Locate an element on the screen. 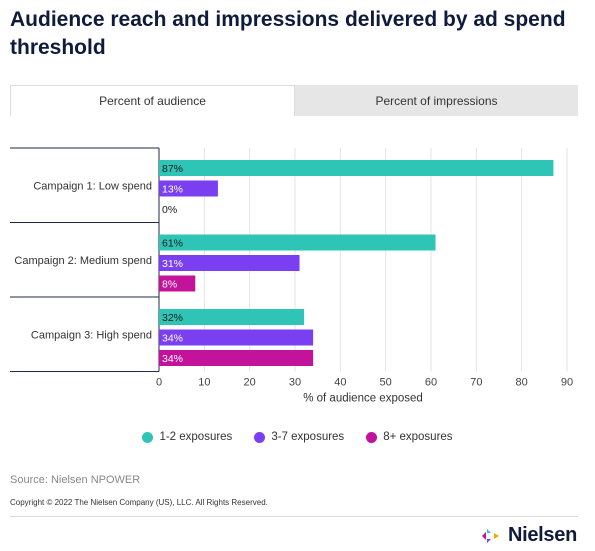 The height and width of the screenshot is (551, 595). nielsen-logo: Nielsen is located at coordinates (529, 535).